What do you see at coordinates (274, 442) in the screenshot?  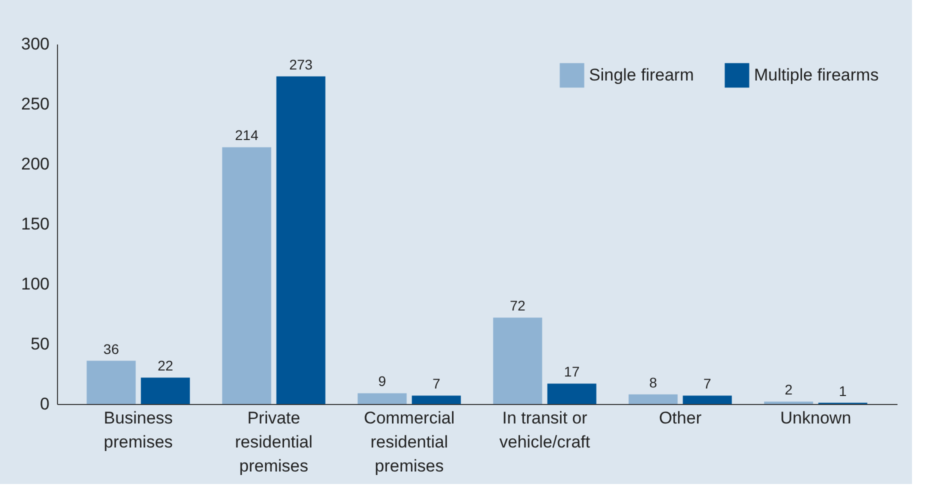 I see `x-tick-label: Private residential premises` at bounding box center [274, 442].